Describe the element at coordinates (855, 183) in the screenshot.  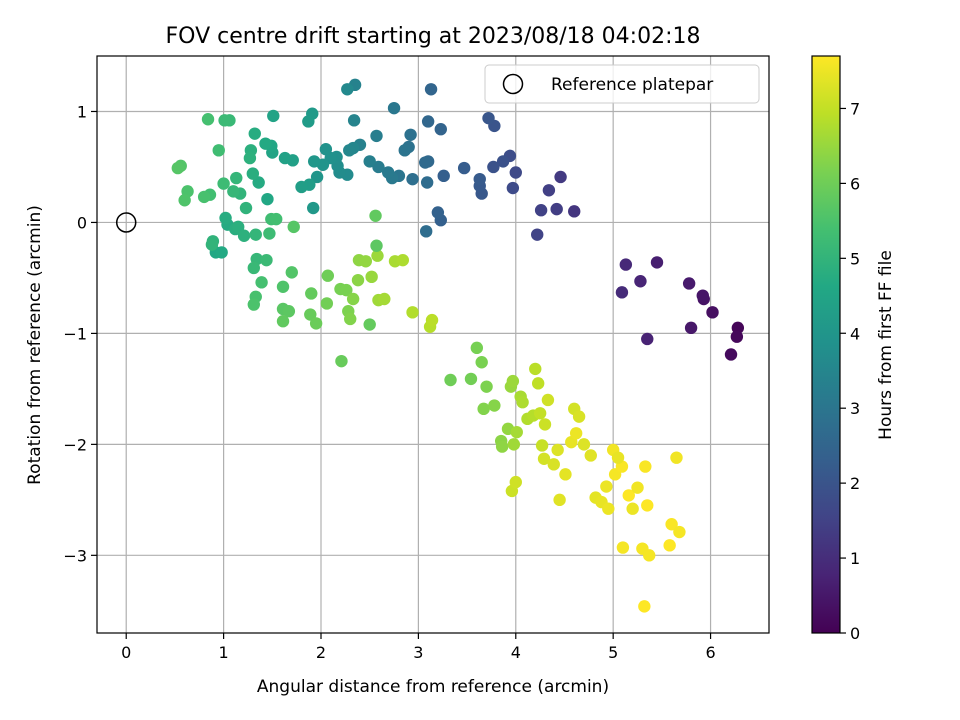
I see `colorbar-tick-label: 6` at that location.